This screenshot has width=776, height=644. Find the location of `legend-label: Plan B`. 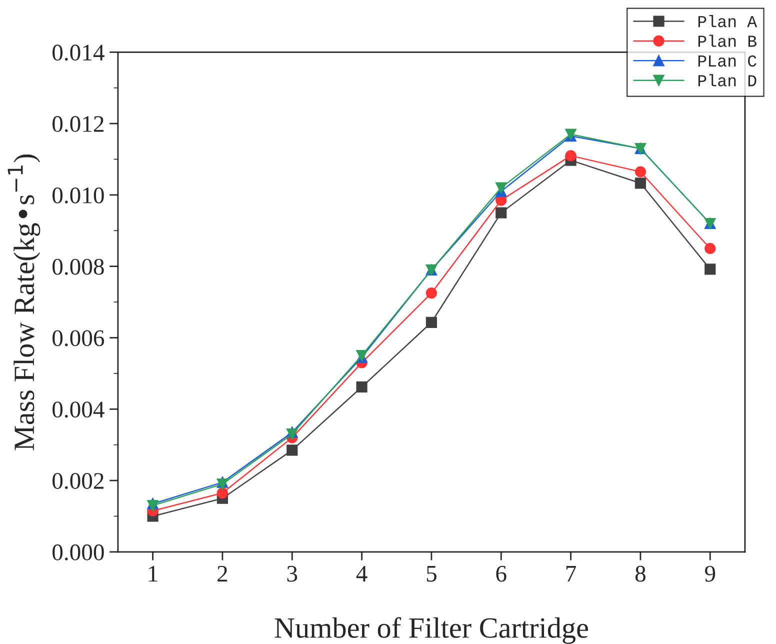

legend-label: Plan B is located at coordinates (727, 40).